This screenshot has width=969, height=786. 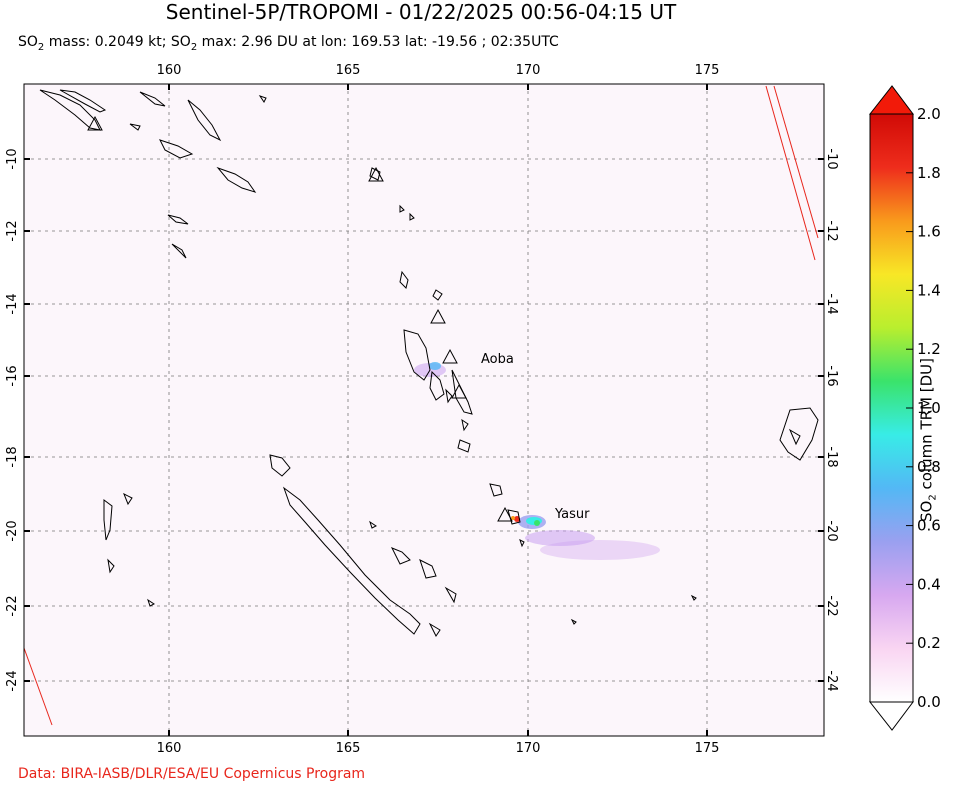 What do you see at coordinates (12, 375) in the screenshot?
I see `lat-tick-left: -16` at bounding box center [12, 375].